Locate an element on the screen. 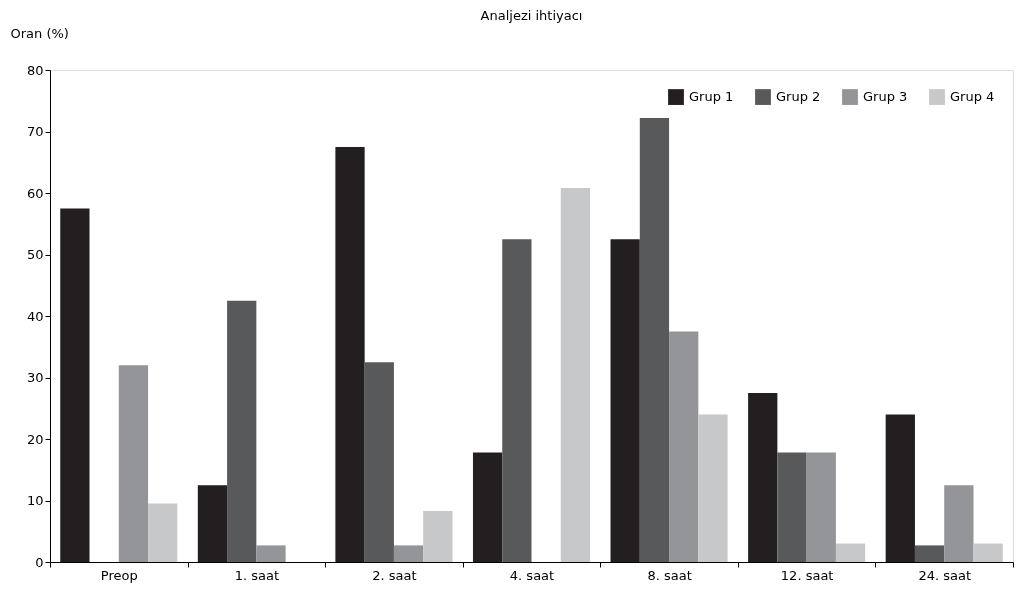 Image resolution: width=1024 pixels, height=592 pixels. legend-label: Grup 3 is located at coordinates (885, 97).